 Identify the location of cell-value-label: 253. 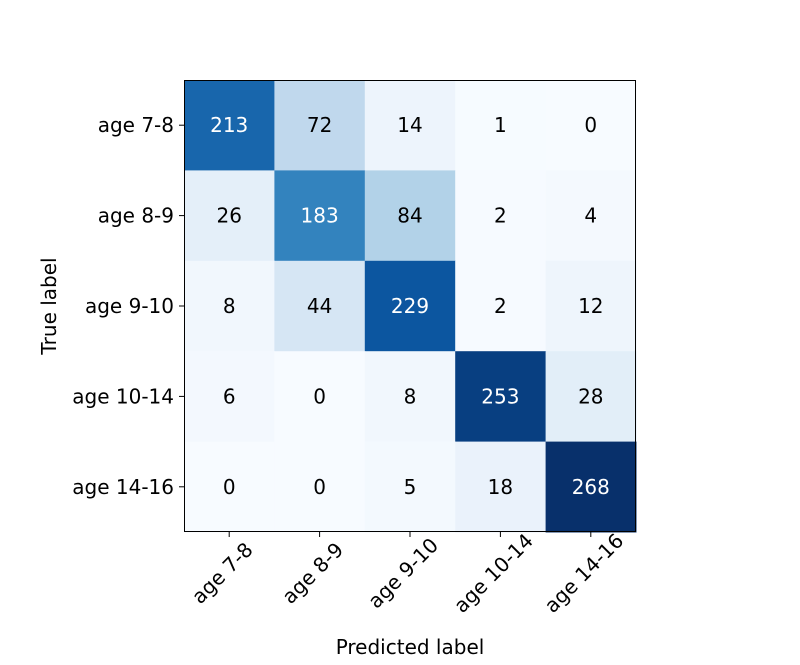
(500, 396).